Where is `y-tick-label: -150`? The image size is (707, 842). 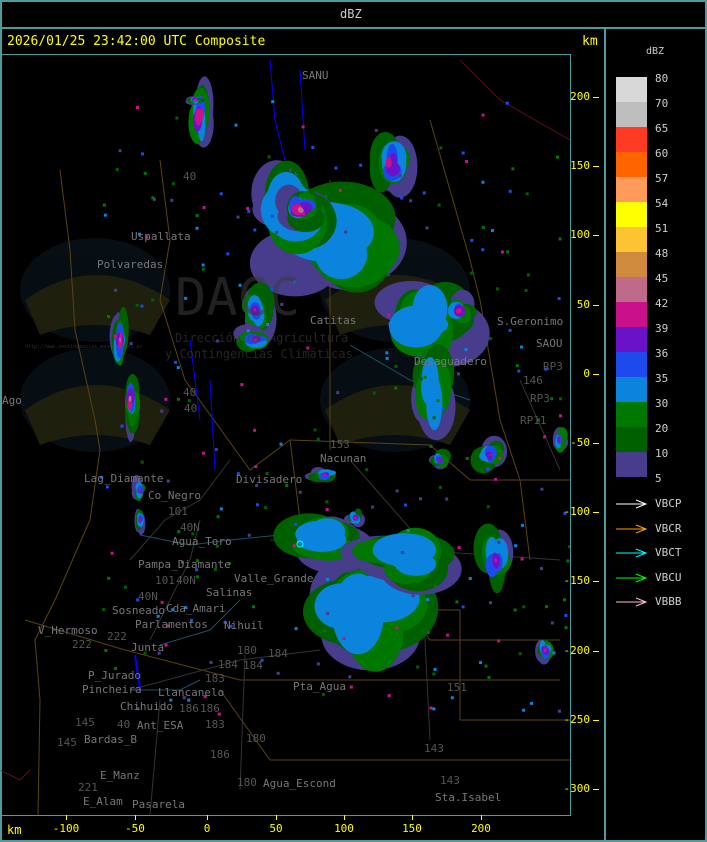 y-tick-label: -150 is located at coordinates (577, 581).